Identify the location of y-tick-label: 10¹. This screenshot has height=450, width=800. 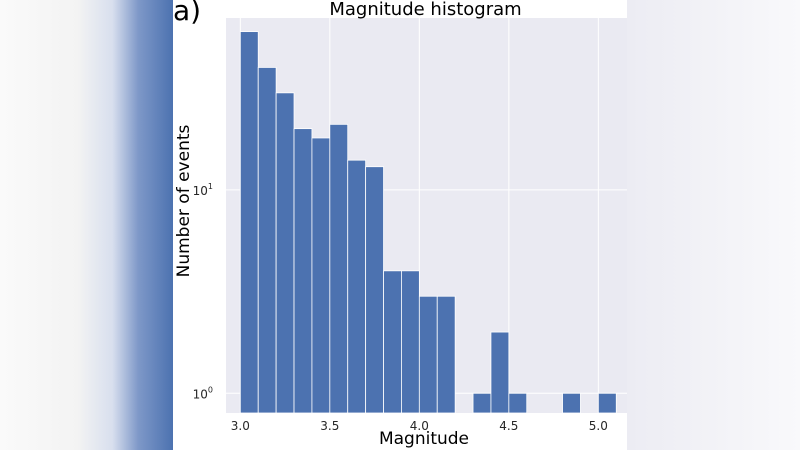
(203, 190).